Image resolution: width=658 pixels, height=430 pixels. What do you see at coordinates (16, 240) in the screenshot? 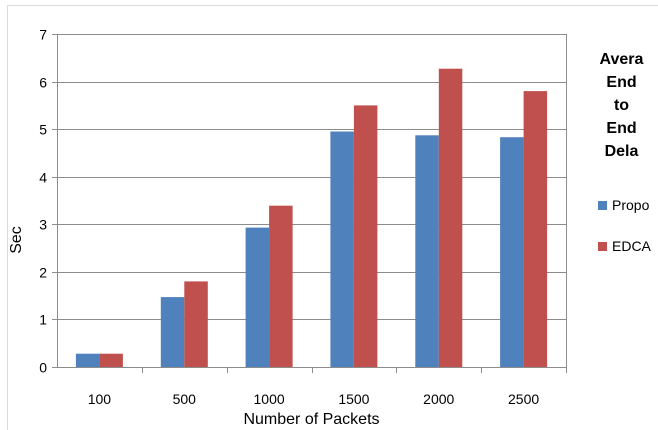
I see `y-axis-title: Sec` at bounding box center [16, 240].